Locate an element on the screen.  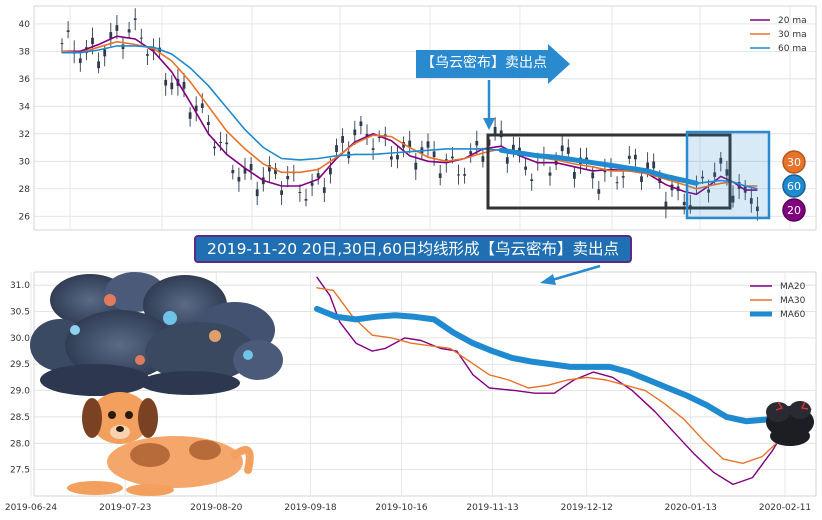
arrow-label: 【乌云密布】卖出点 is located at coordinates (484, 63).